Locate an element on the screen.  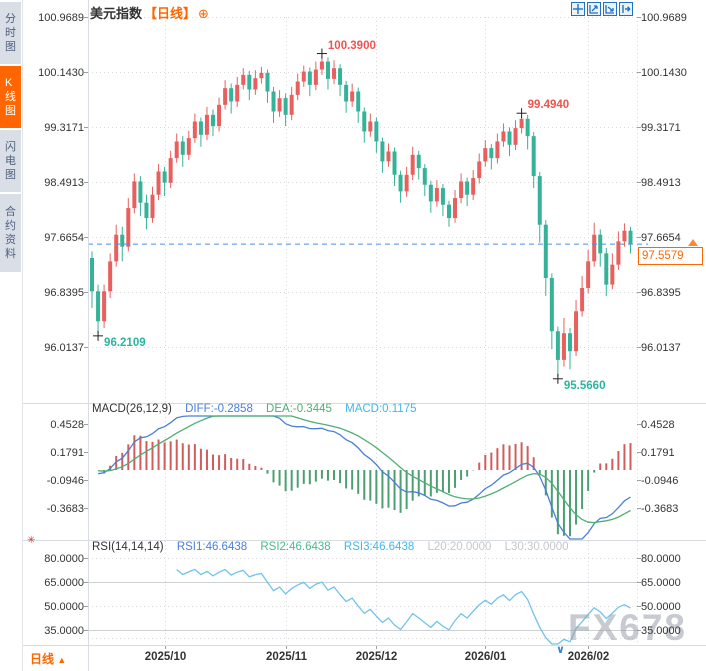
rsi-l30-value: L30:30.0000 is located at coordinates (536, 547).